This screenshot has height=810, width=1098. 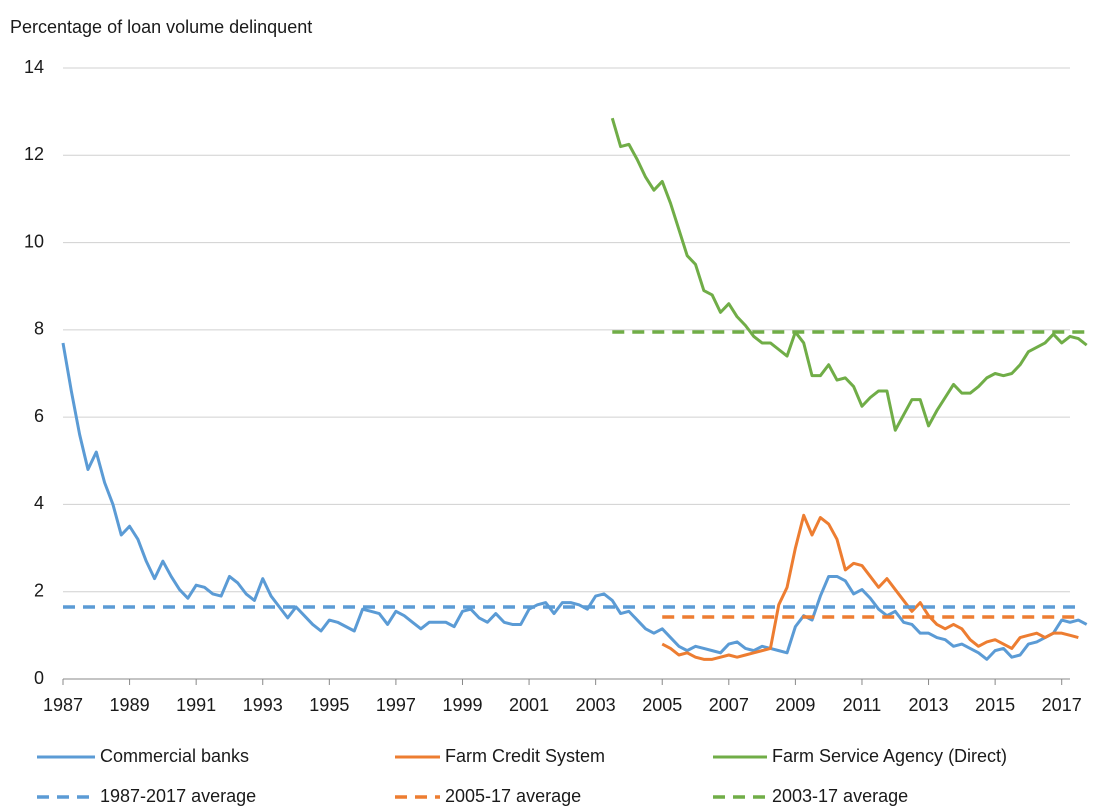 What do you see at coordinates (396, 705) in the screenshot?
I see `x-tick-label: 1997` at bounding box center [396, 705].